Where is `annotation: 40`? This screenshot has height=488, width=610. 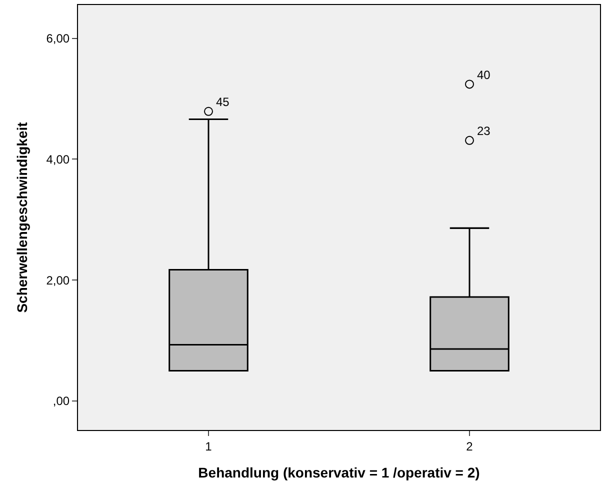
annotation: 40 is located at coordinates (484, 75).